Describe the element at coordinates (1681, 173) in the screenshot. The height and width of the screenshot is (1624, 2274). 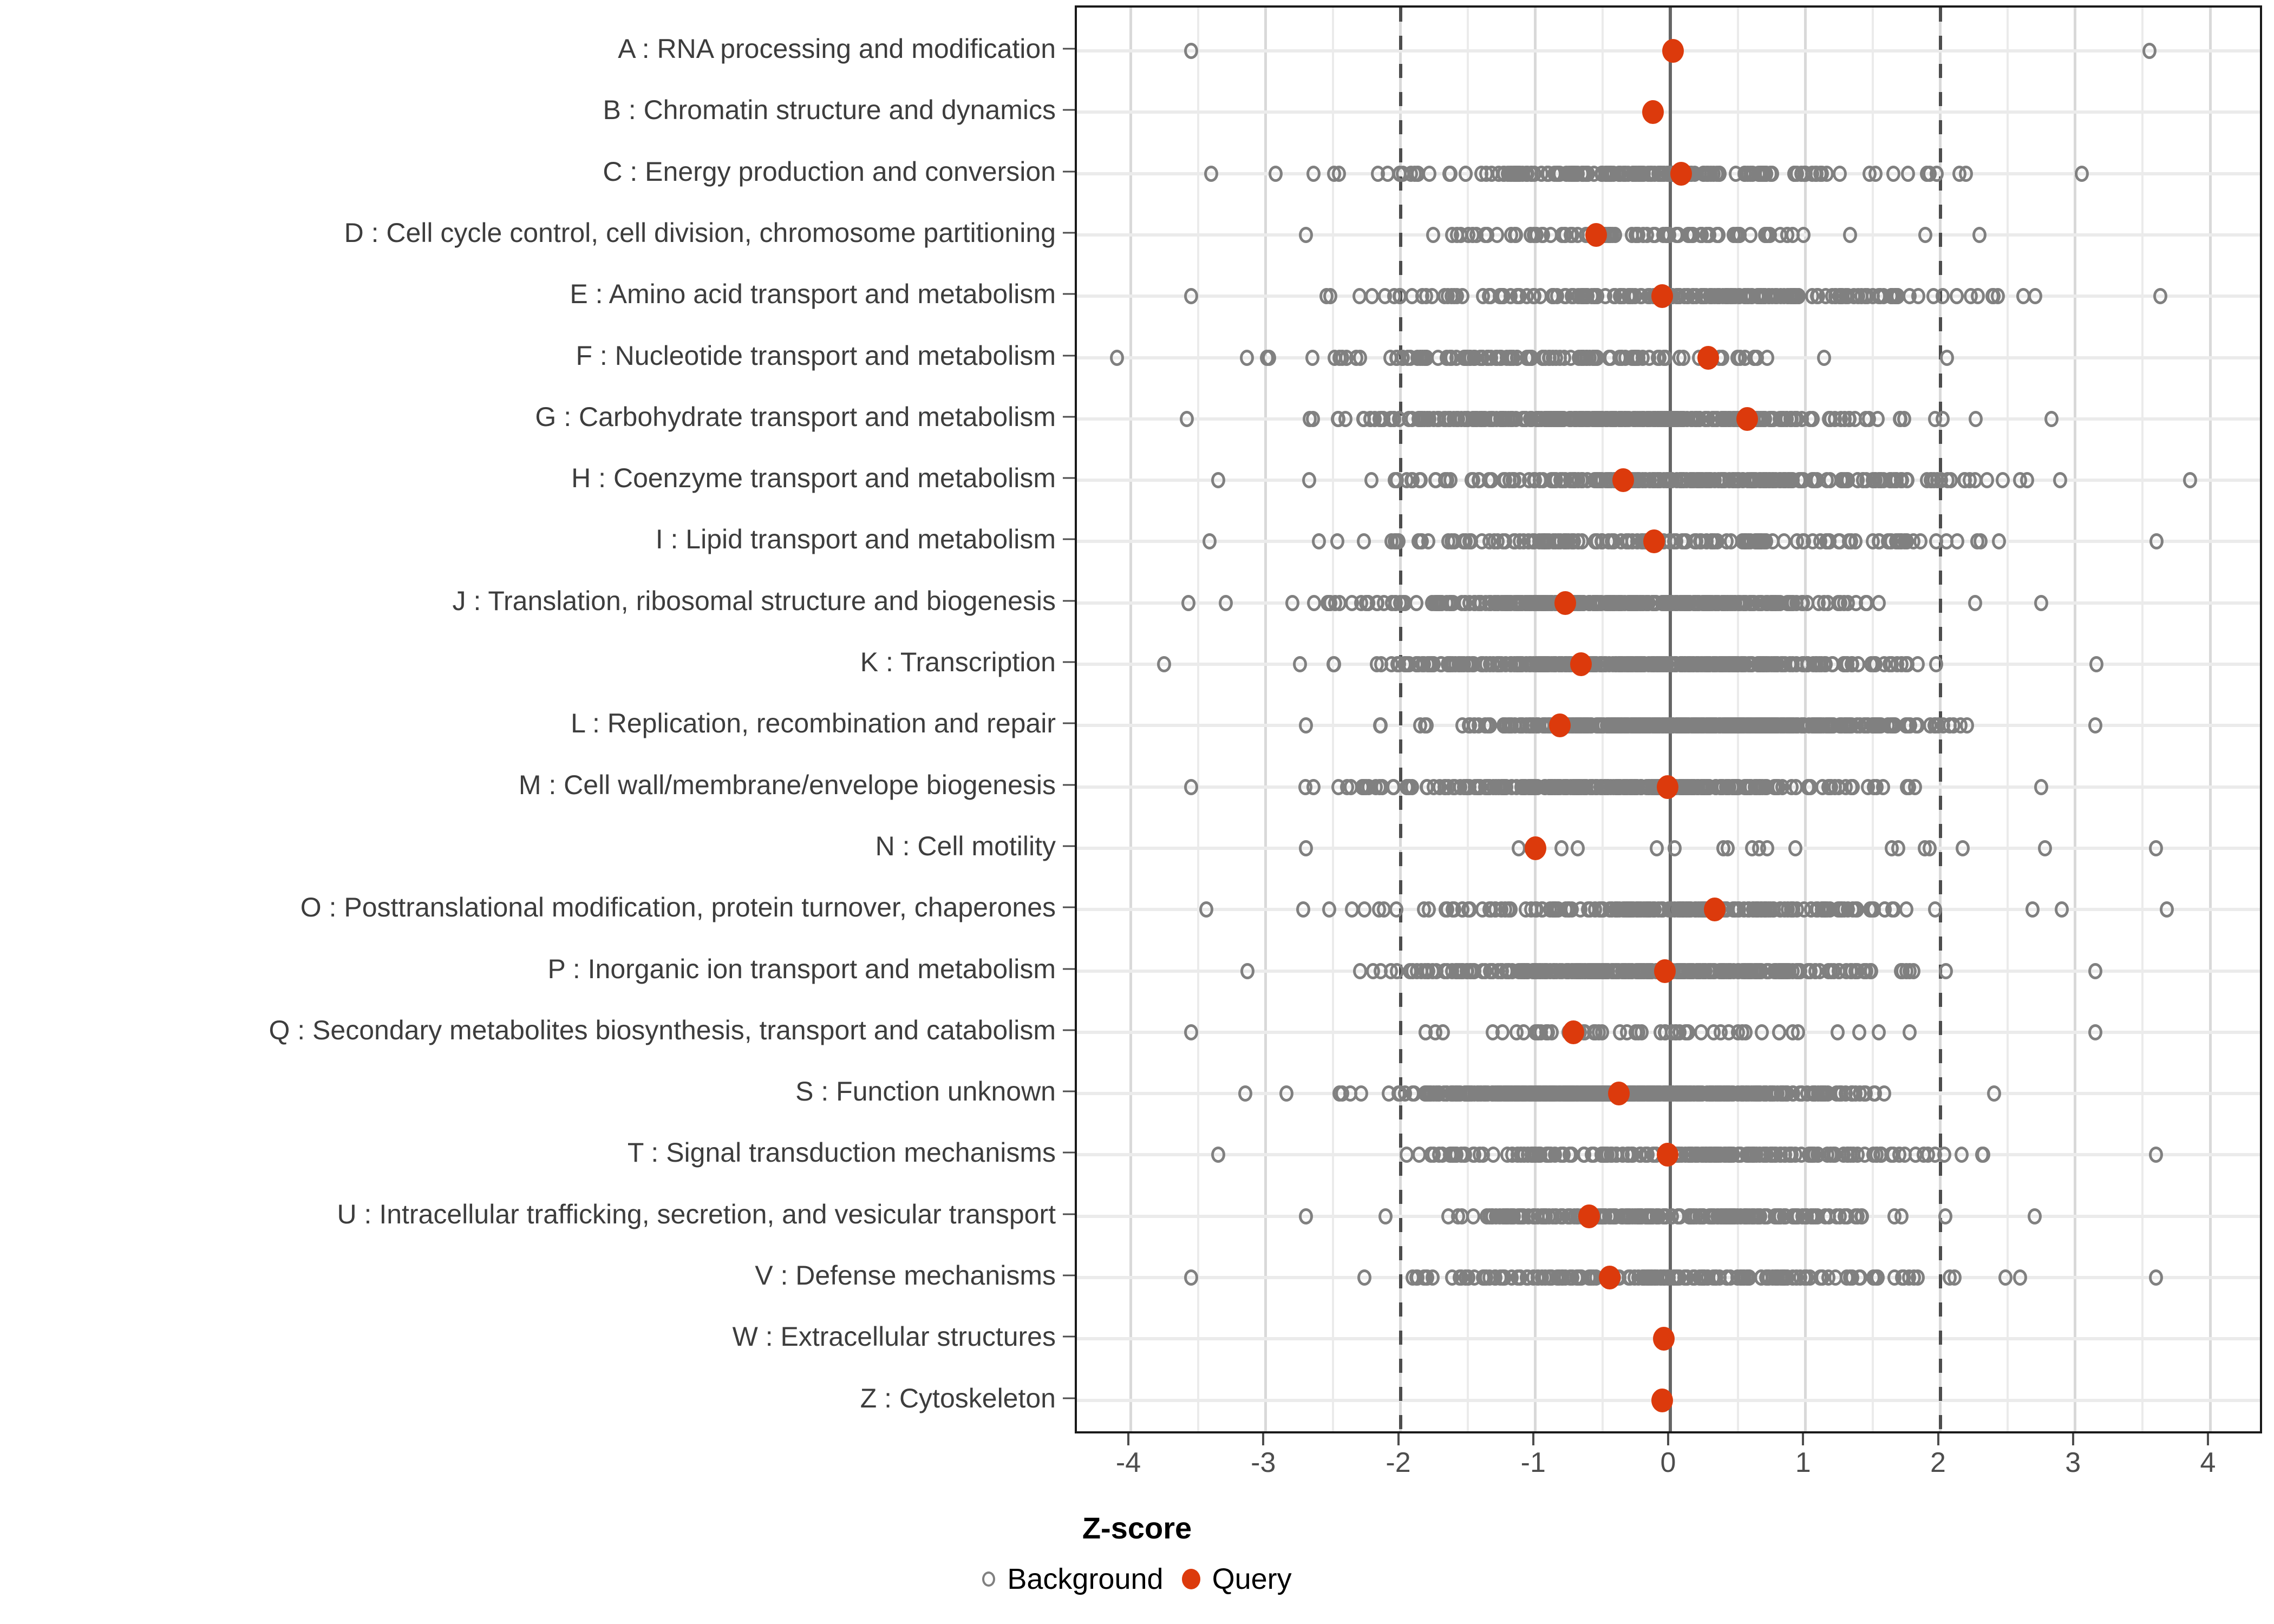
I see `query-point-c` at that location.